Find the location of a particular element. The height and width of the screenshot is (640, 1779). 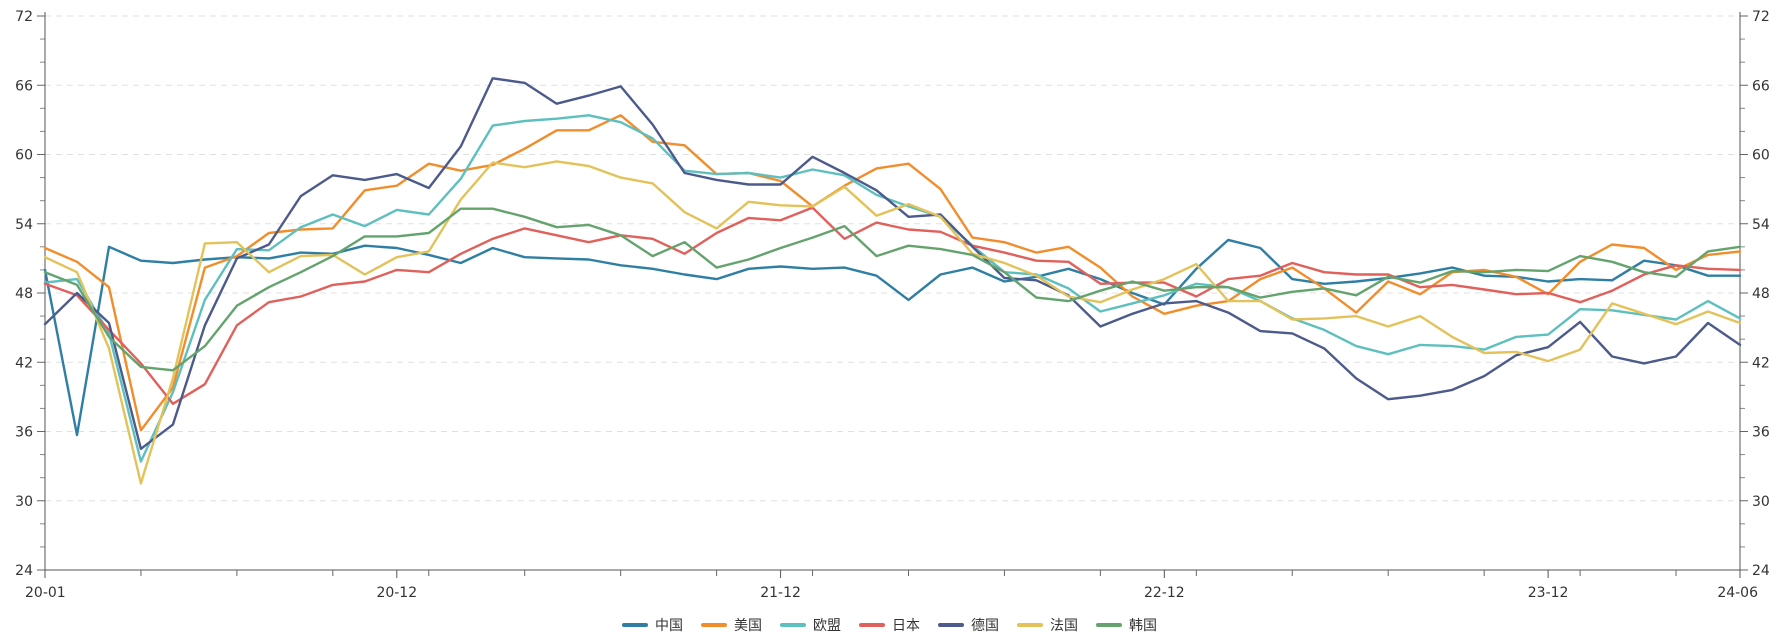

y-tick-label-left: 54 is located at coordinates (24, 225).